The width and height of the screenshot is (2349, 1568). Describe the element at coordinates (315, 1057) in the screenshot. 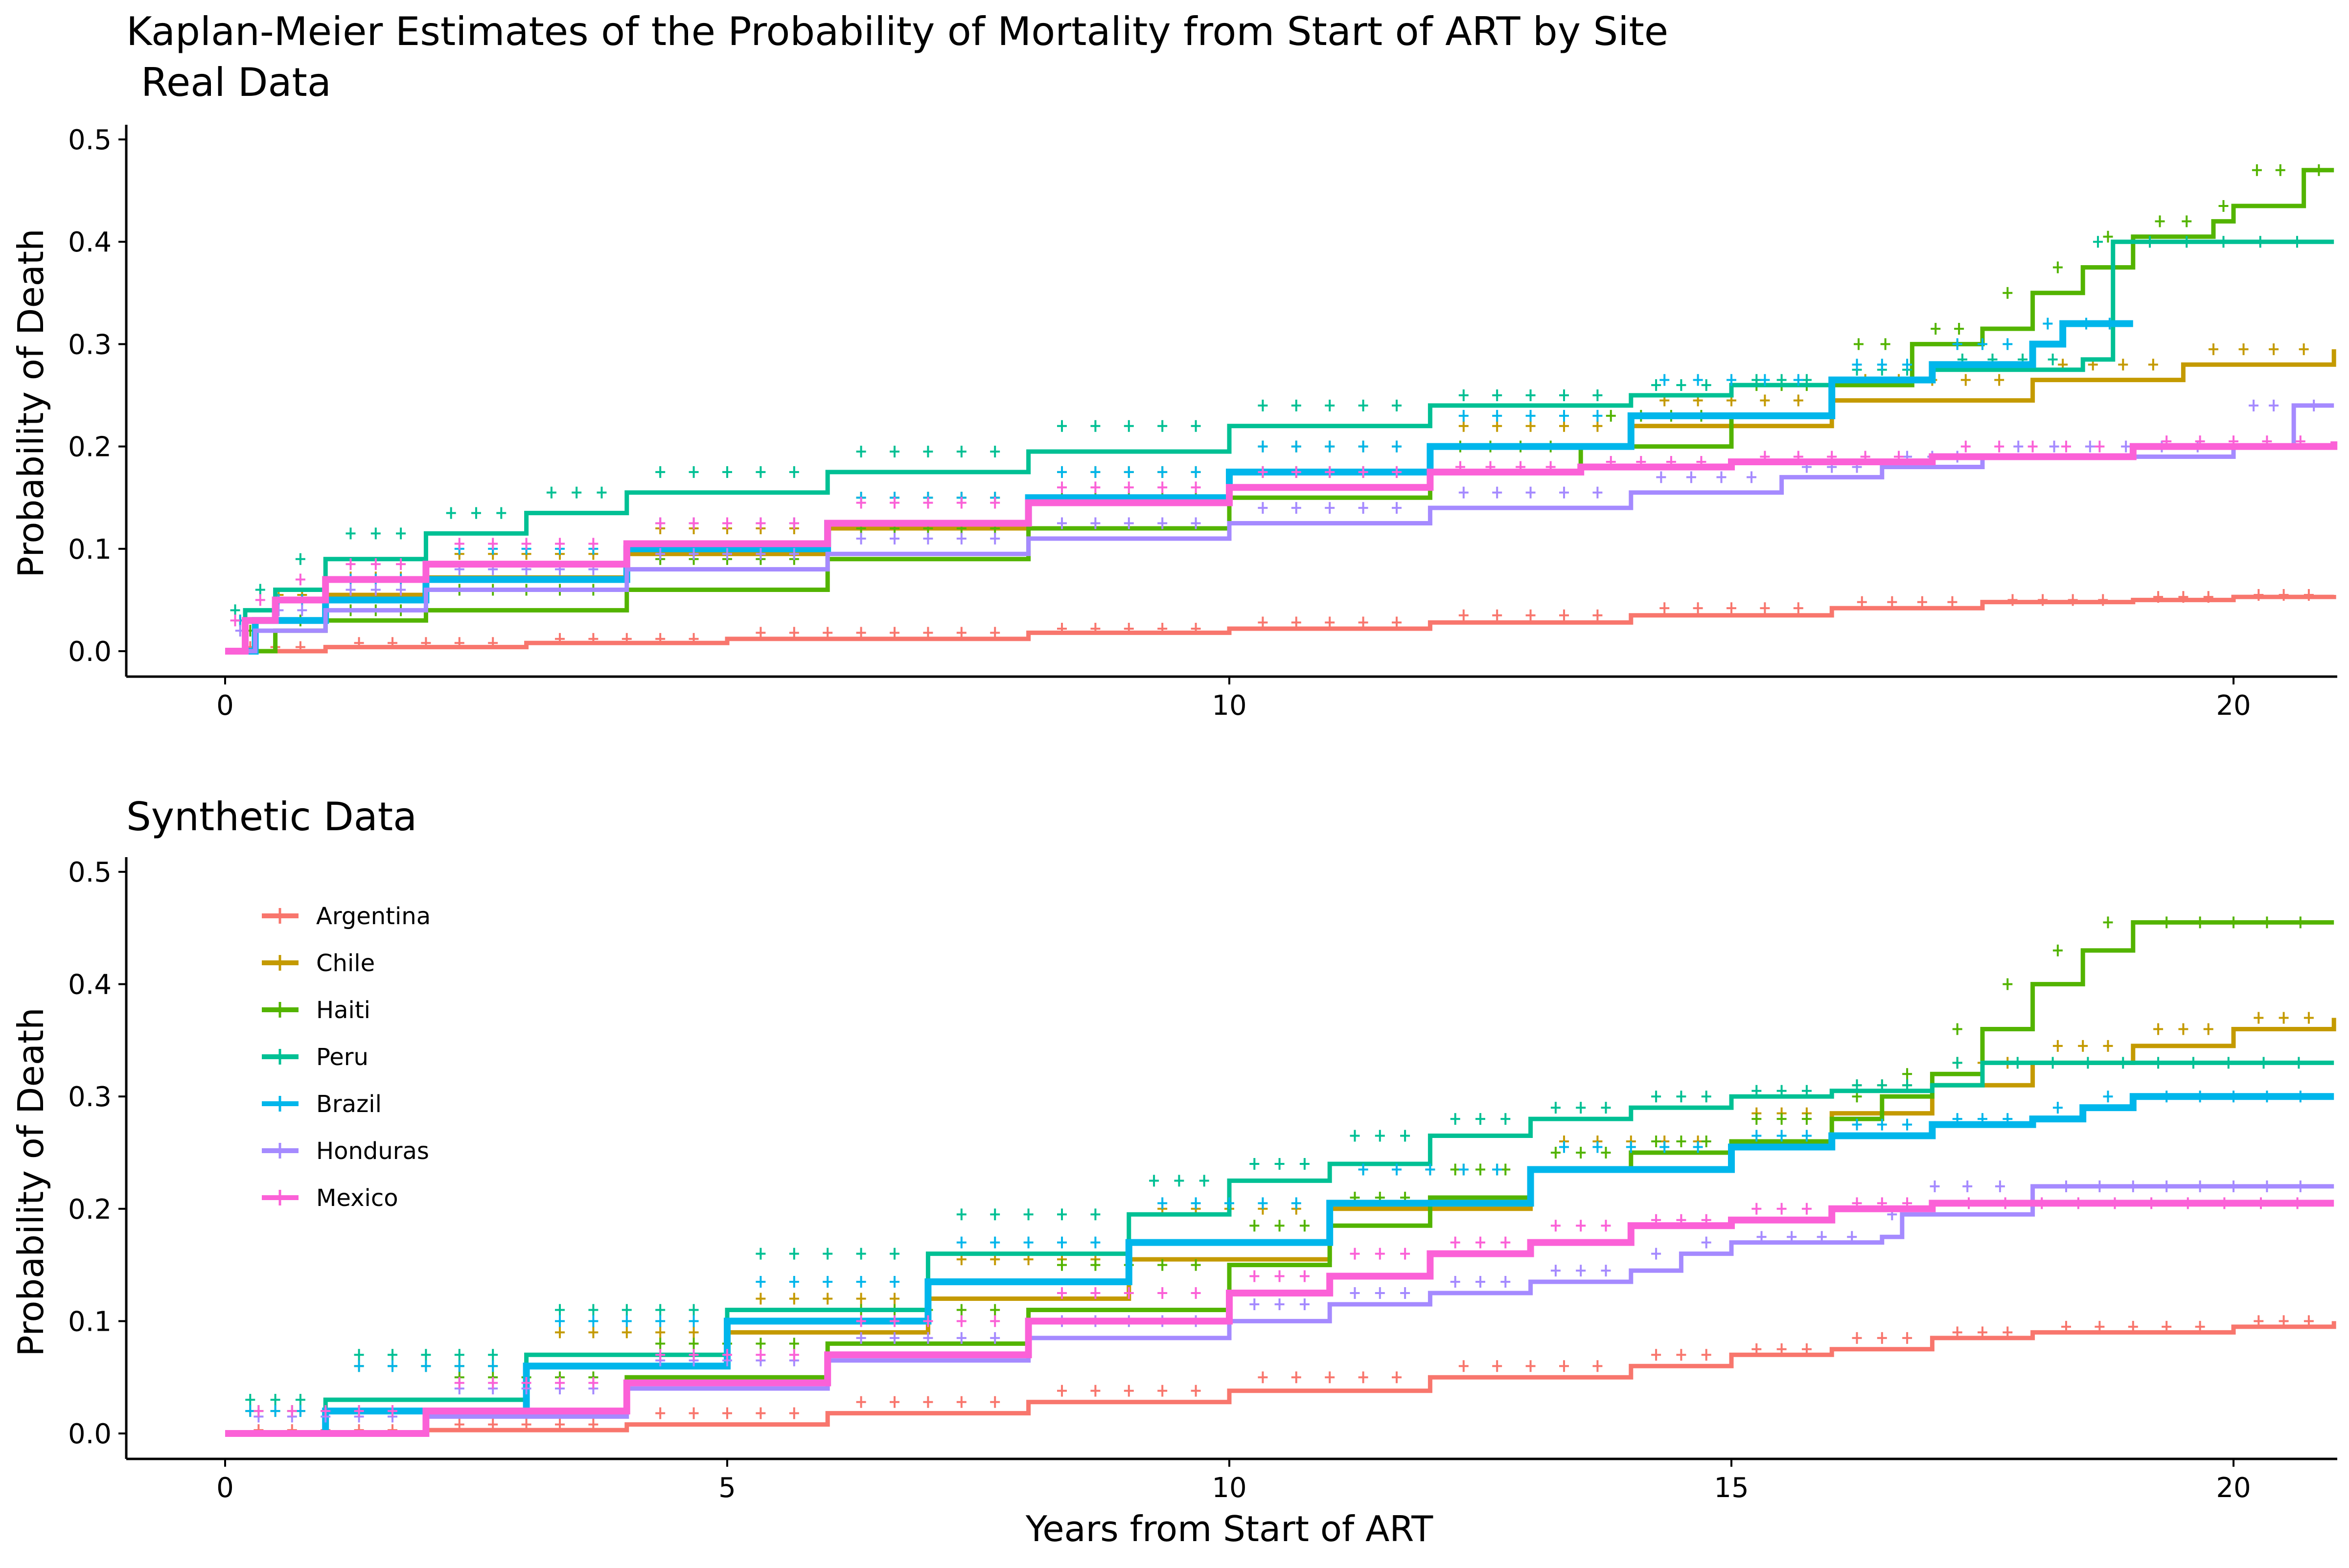

I see `legend-item-peru: Peru` at that location.